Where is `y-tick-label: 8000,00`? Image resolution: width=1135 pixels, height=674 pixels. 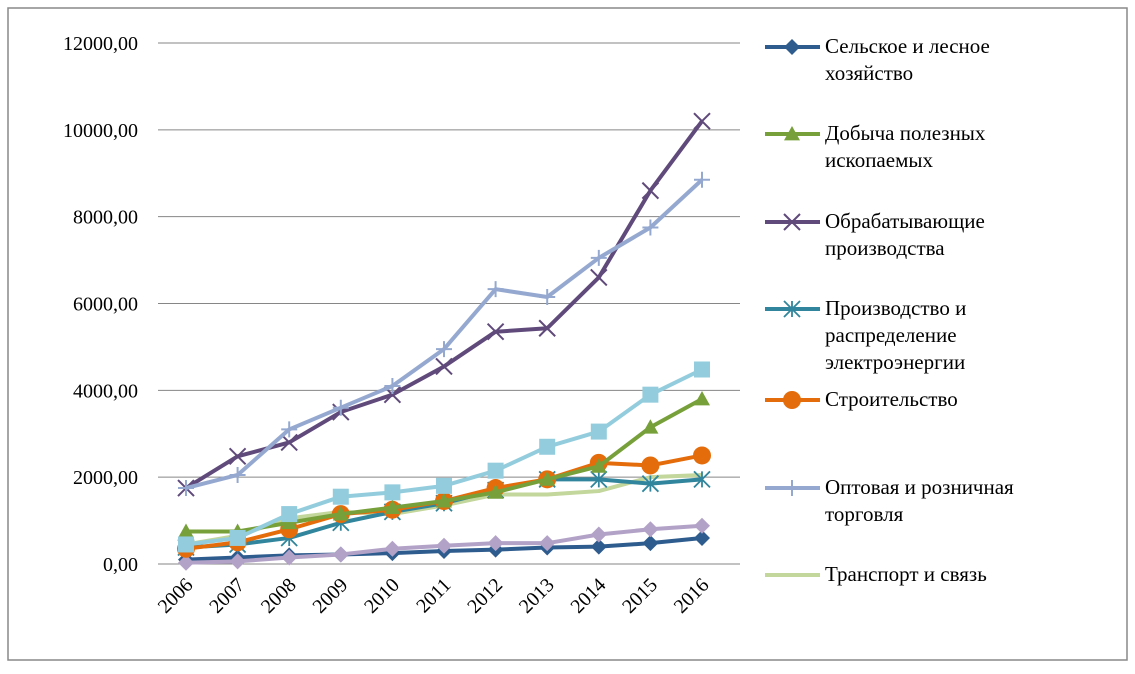
y-tick-label: 8000,00 is located at coordinates (105, 218).